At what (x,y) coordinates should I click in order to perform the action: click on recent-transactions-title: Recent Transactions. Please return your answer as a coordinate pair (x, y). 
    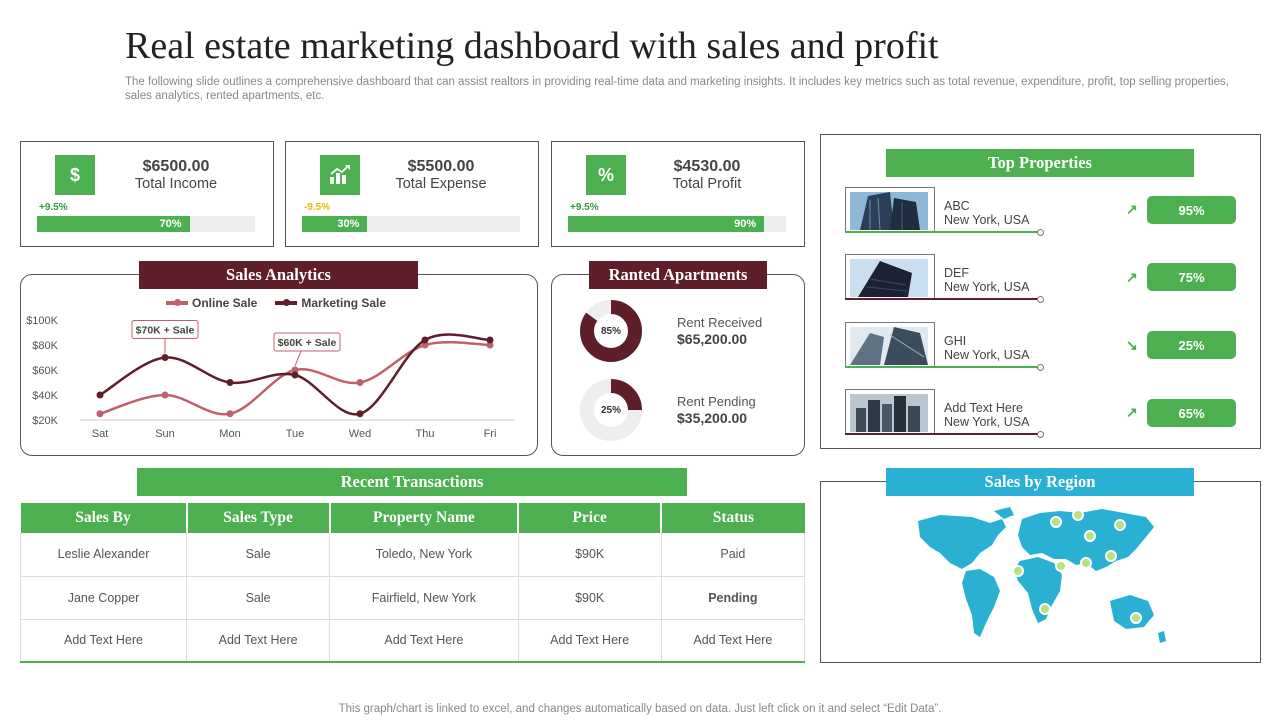
    Looking at the image, I should click on (412, 482).